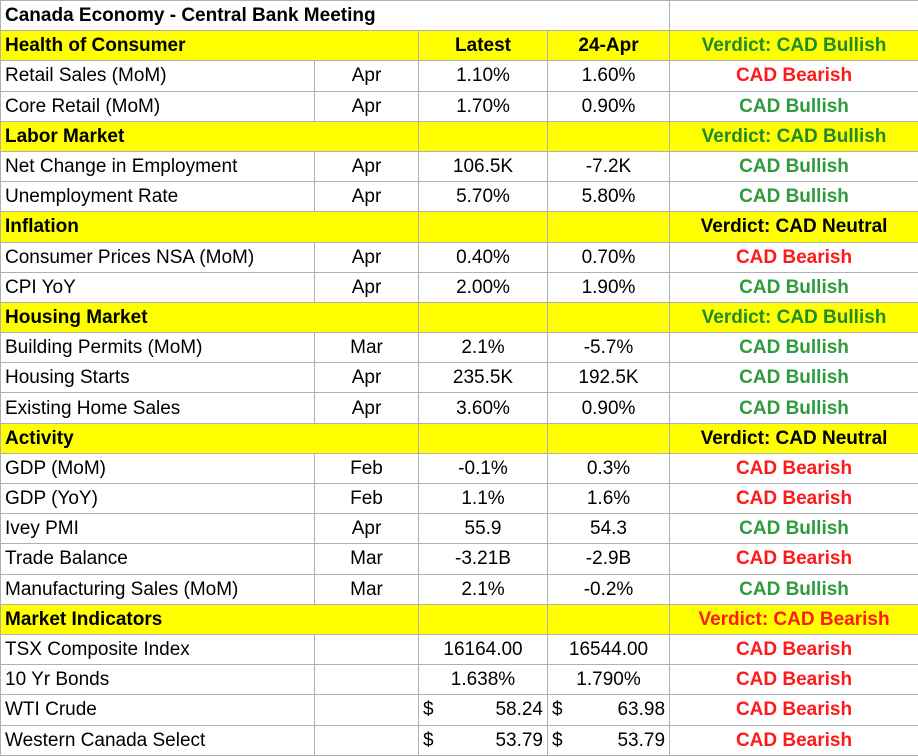  What do you see at coordinates (209, 227) in the screenshot?
I see `section-title: Inflation` at bounding box center [209, 227].